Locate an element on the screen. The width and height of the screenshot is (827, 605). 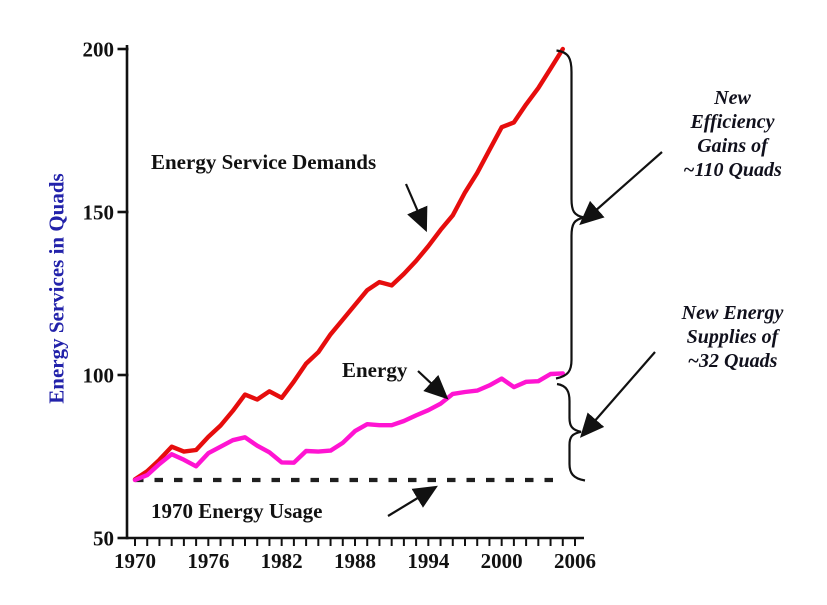
supplies-brace-icon is located at coordinates (571, 432).